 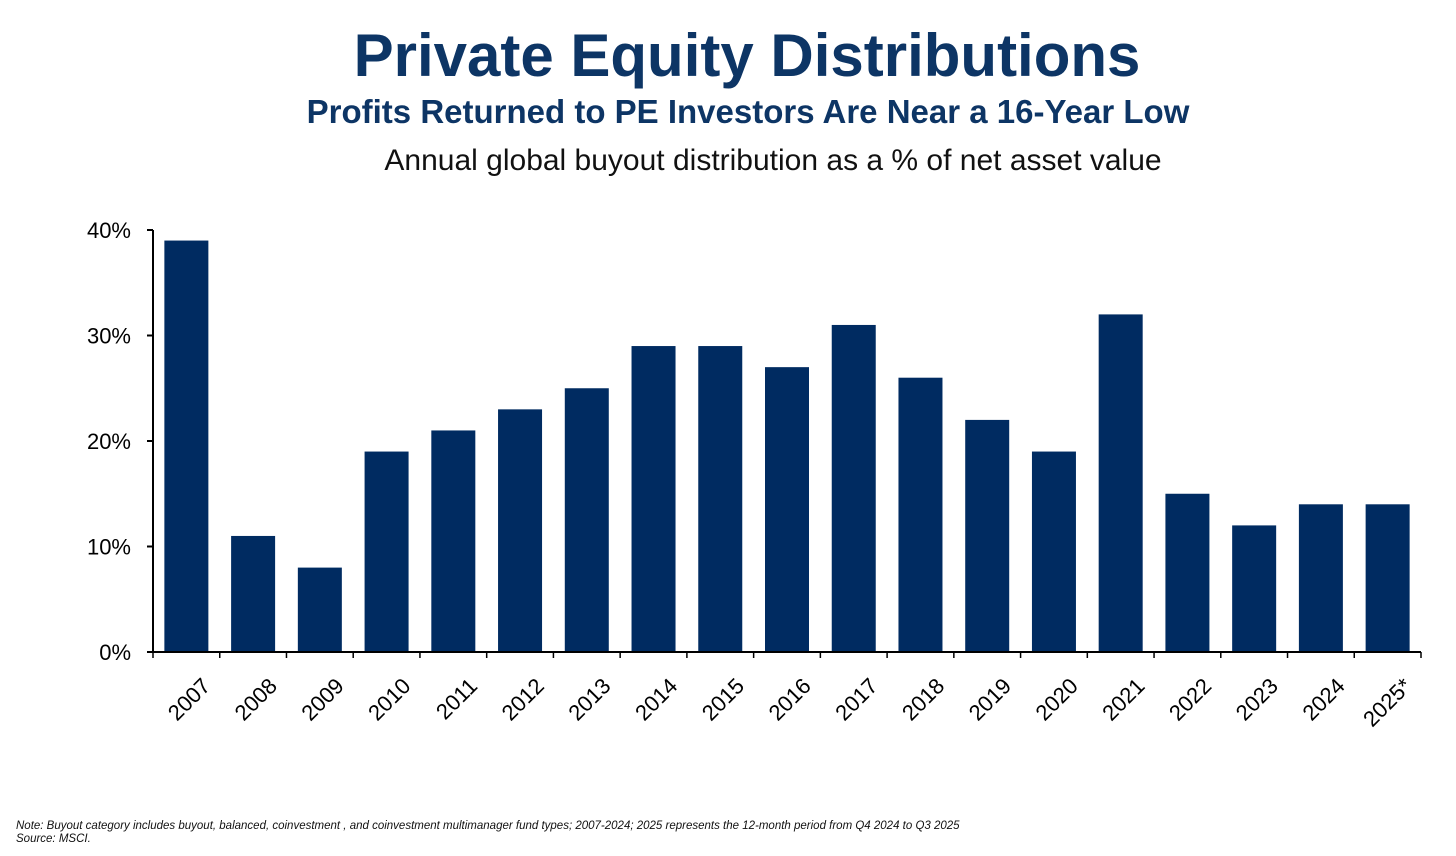 I want to click on x-tick-label: 2025*, so click(x=1387, y=702).